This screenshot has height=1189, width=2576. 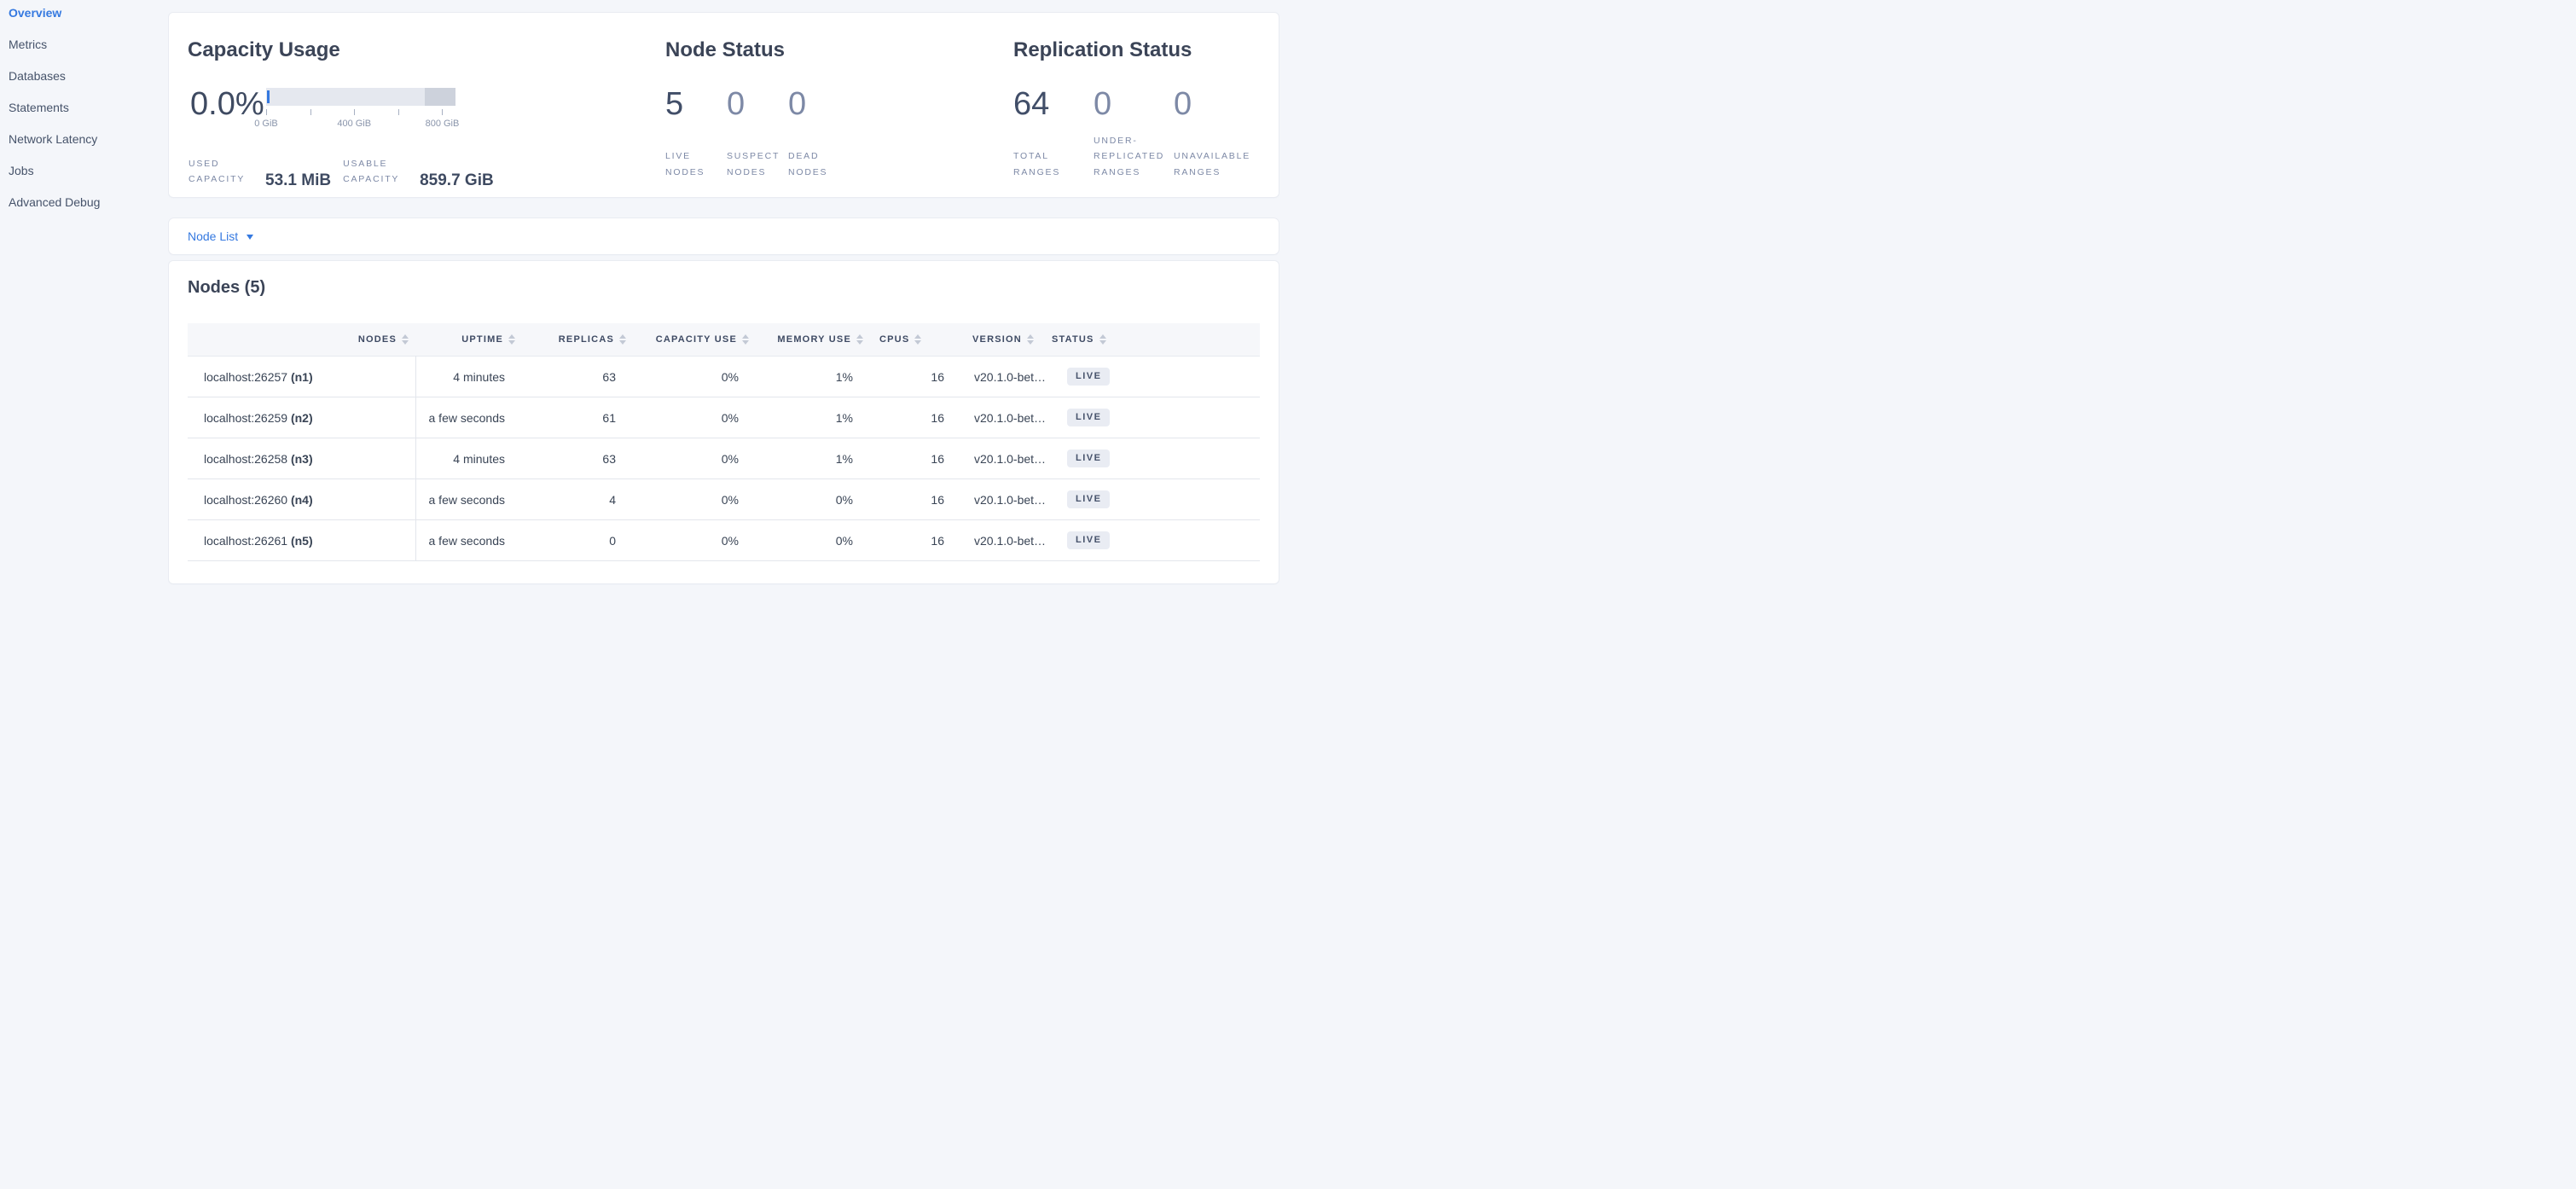 I want to click on column-header: CAPACITY USE, so click(x=694, y=340).